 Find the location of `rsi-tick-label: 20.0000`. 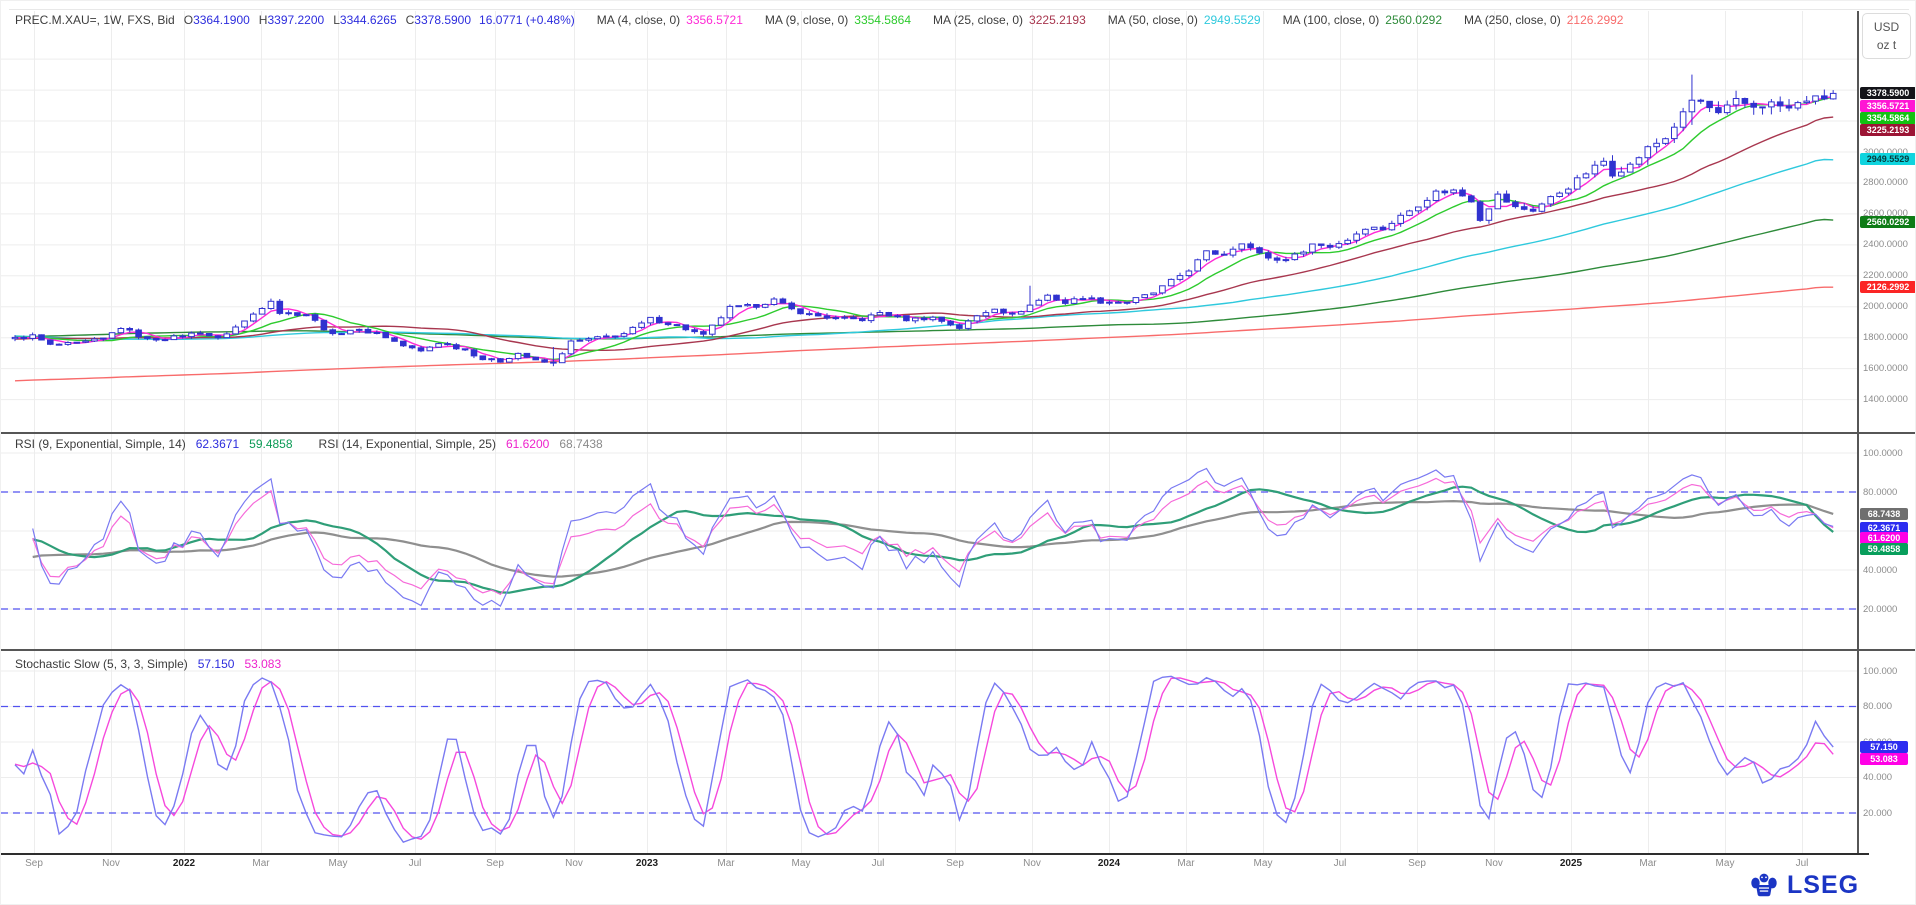

rsi-tick-label: 20.0000 is located at coordinates (1880, 609).